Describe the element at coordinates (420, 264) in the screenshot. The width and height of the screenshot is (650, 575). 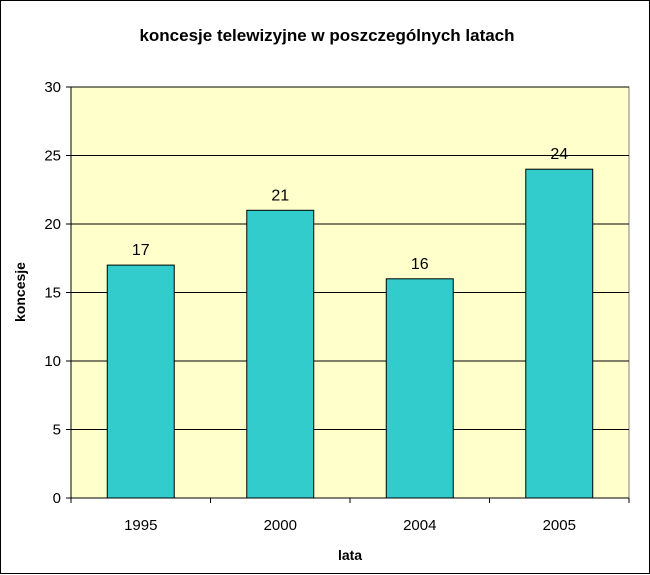
I see `data-label-2004: 16` at that location.